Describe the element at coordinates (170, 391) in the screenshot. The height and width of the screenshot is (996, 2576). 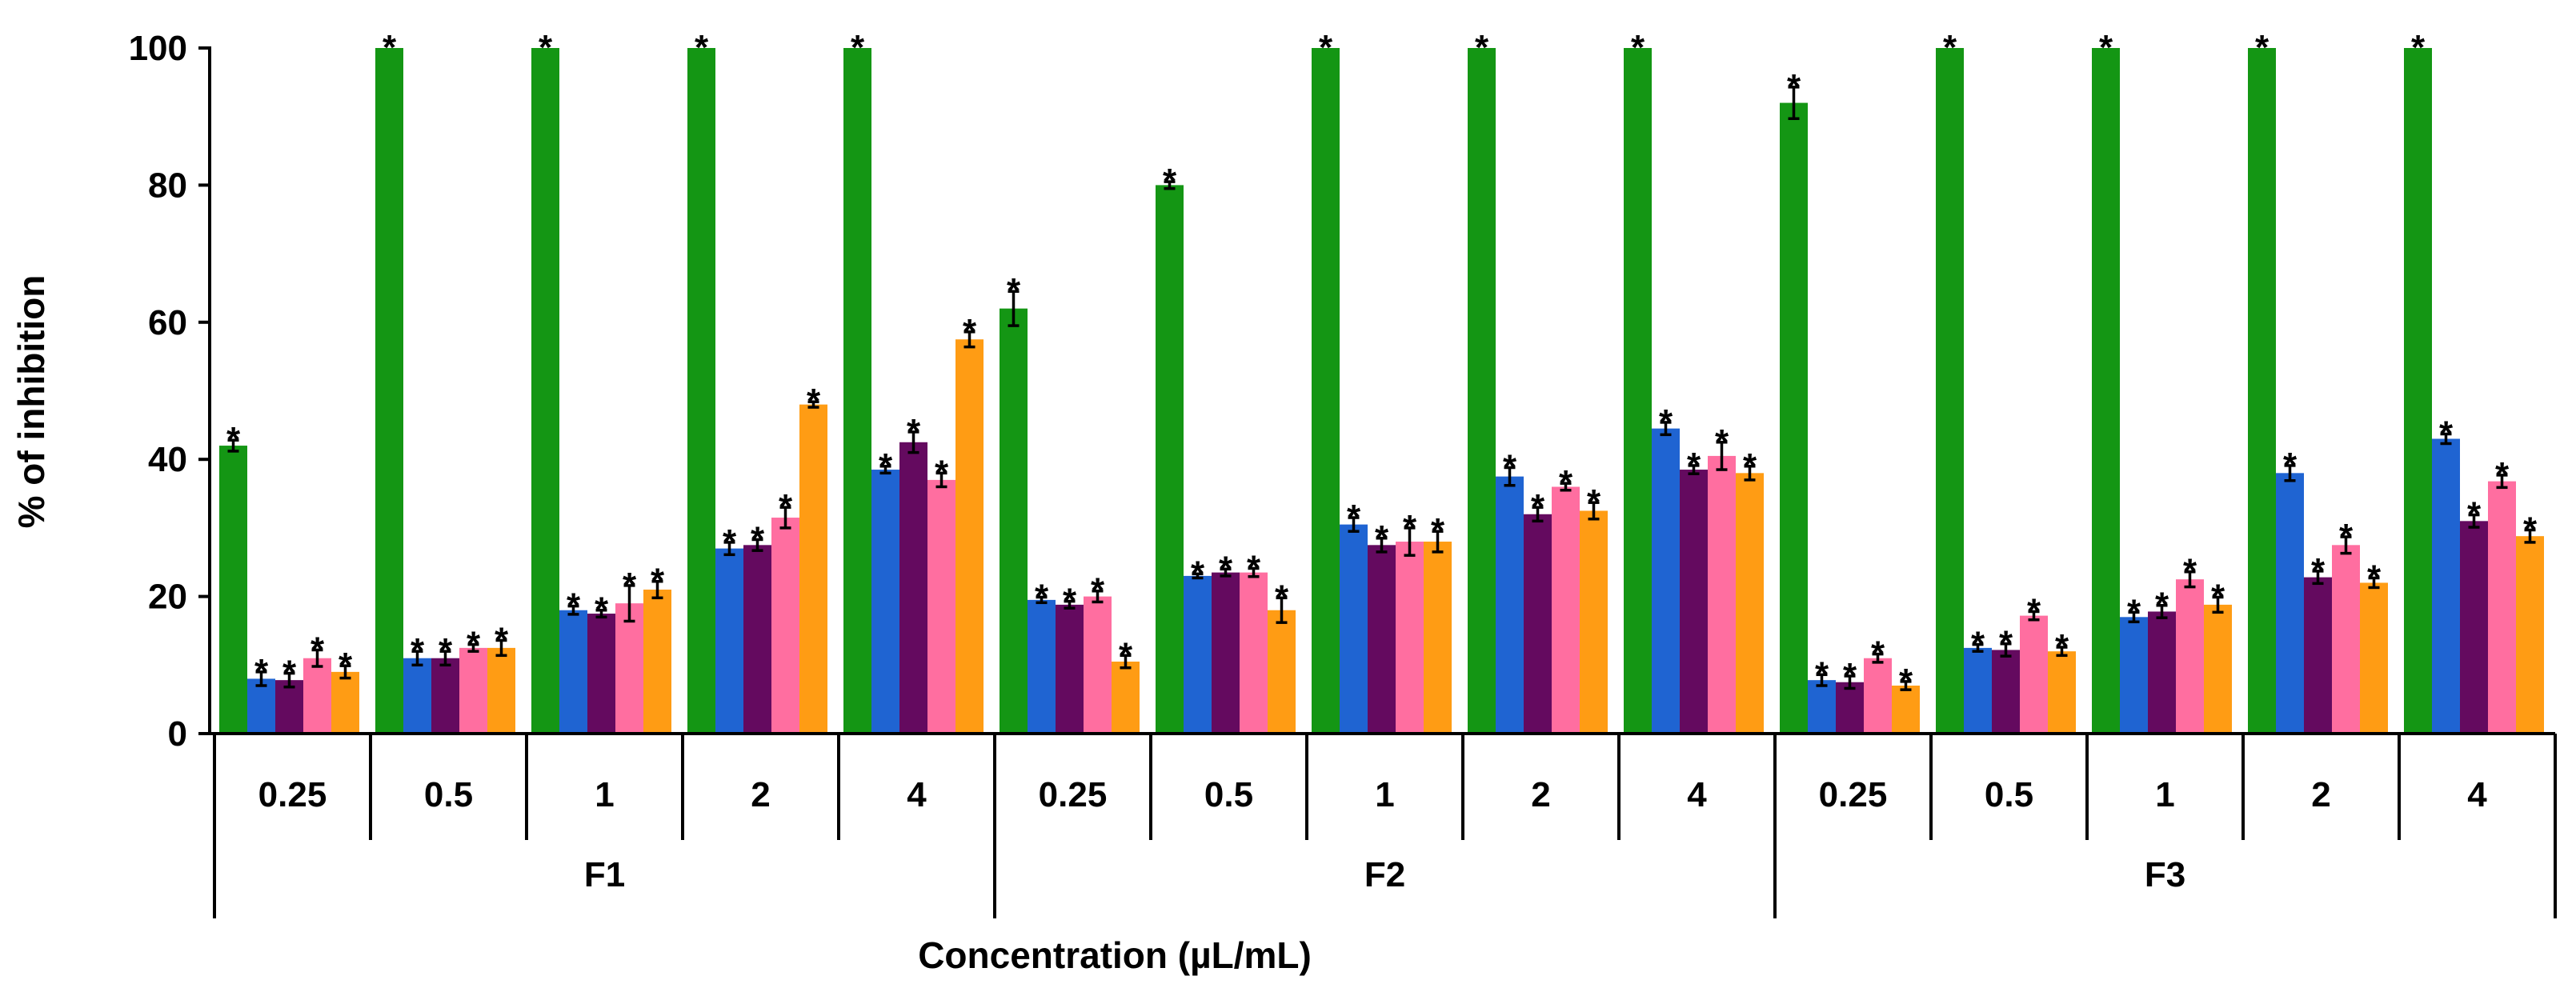
I see `y-axis: 0 20 40 60 80 100` at that location.